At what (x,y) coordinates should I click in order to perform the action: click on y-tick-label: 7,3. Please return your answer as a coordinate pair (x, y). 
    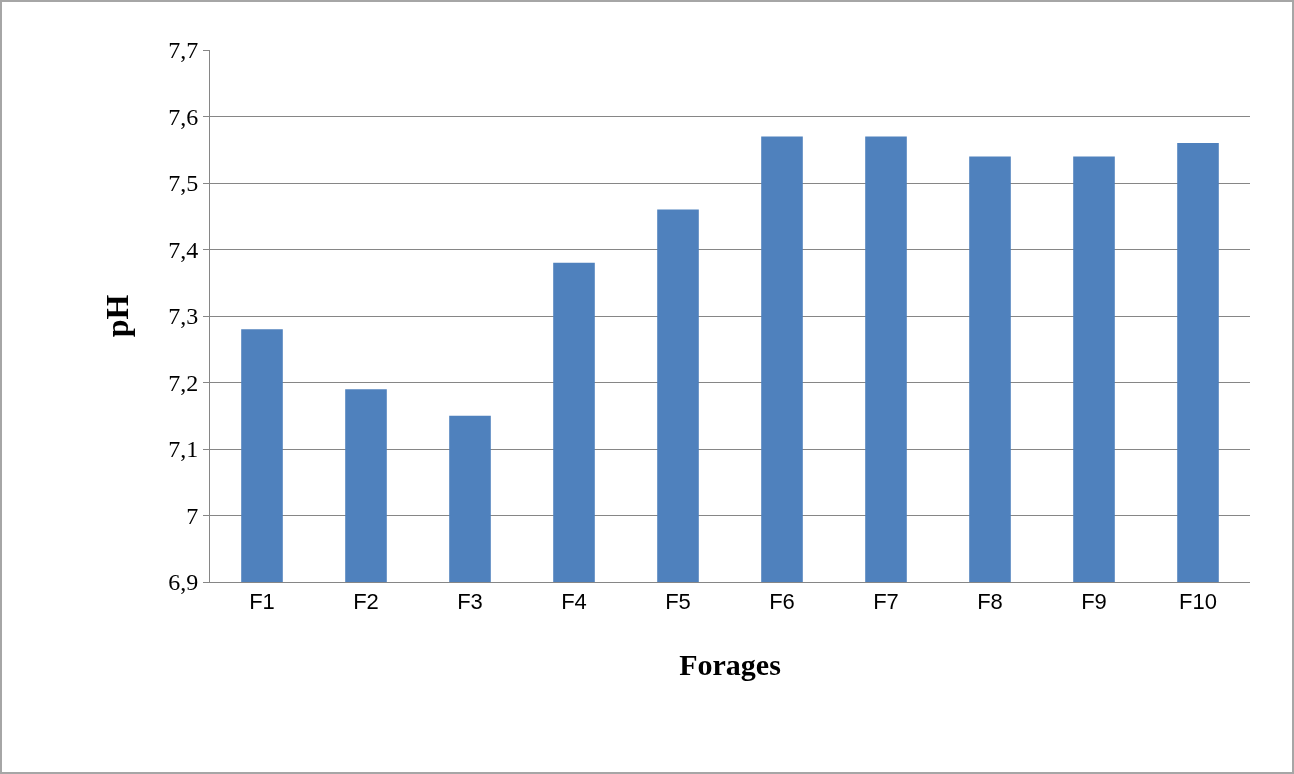
    Looking at the image, I should click on (183, 316).